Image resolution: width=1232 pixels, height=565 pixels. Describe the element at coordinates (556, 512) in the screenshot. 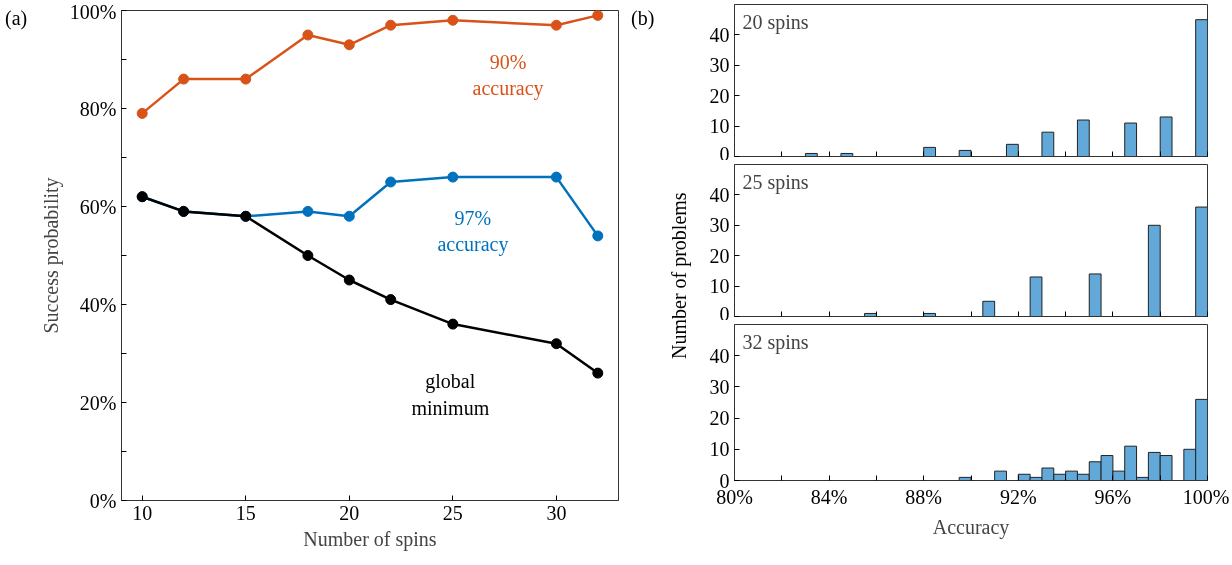

I see `x-tick-label: 30` at that location.